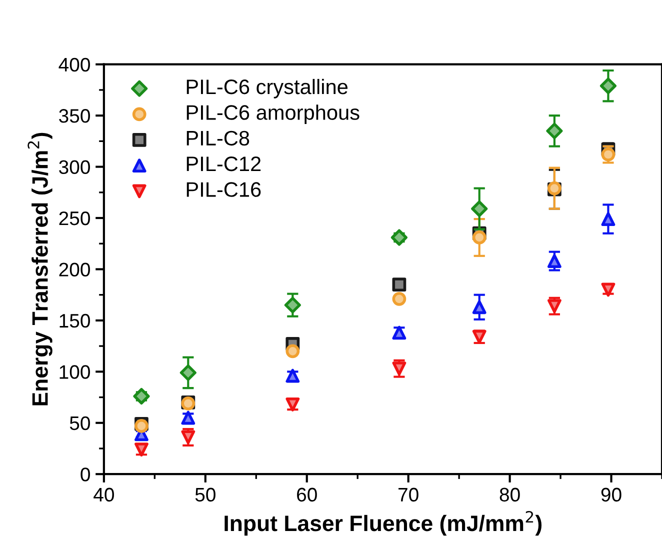  I want to click on x-tick-label: 50, so click(205, 495).